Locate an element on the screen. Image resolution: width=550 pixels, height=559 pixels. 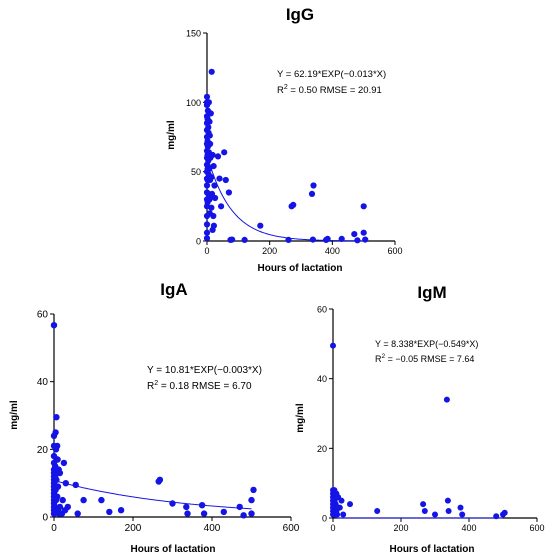
fit-equation: Y = 8.338*EXP(−0.549*X) is located at coordinates (426, 344).